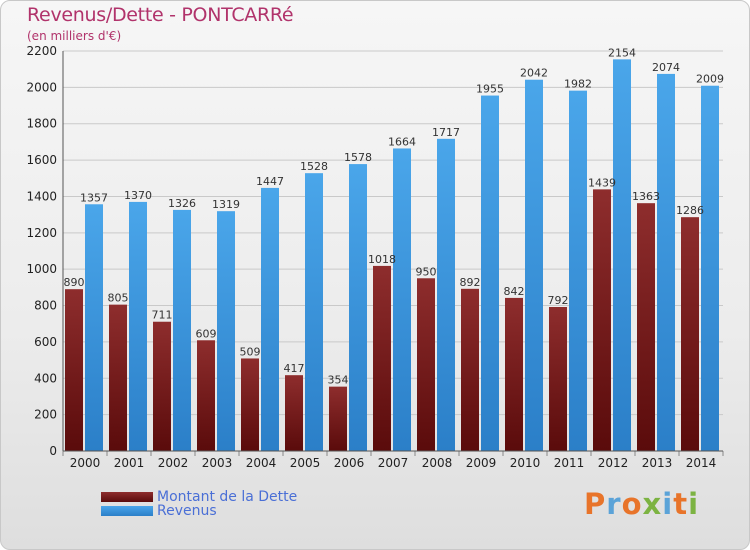  What do you see at coordinates (74, 282) in the screenshot?
I see `data-label-dette: 890` at bounding box center [74, 282].